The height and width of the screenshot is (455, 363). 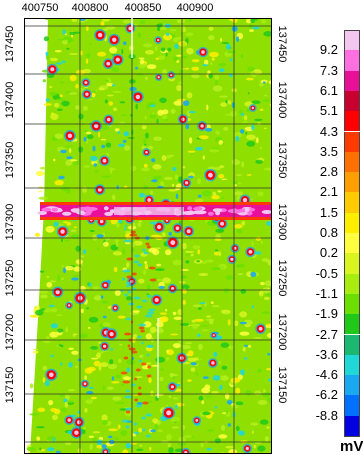 What do you see at coordinates (328, 131) in the screenshot?
I see `legend-value-label: 4.3` at bounding box center [328, 131].